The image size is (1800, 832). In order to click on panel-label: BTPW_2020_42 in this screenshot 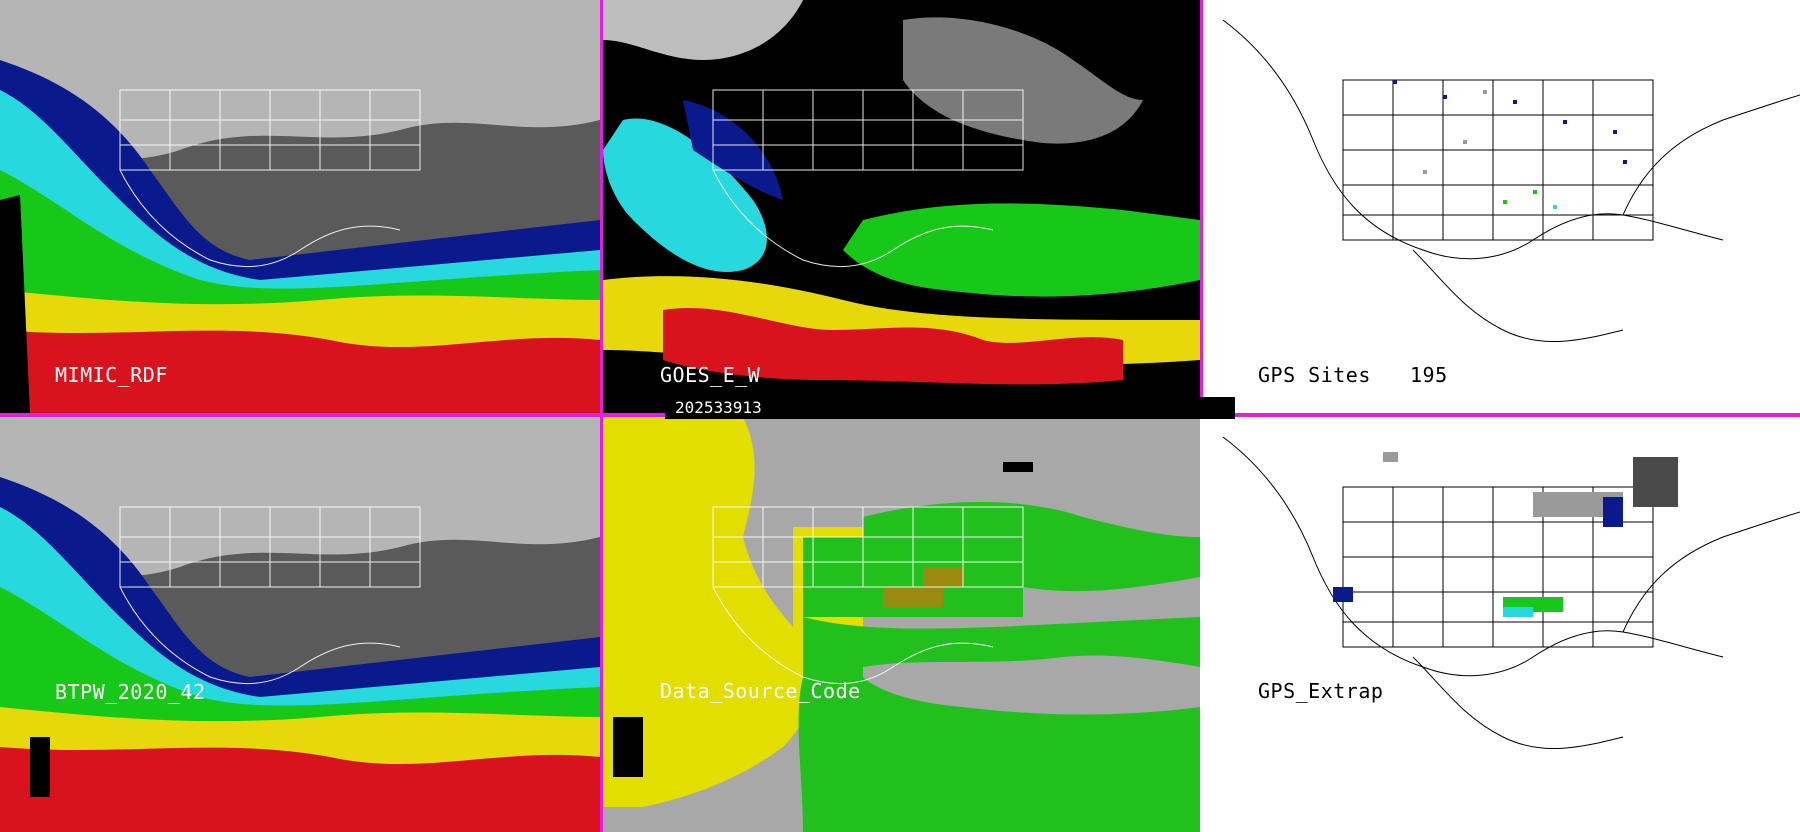, I will do `click(130, 692)`.